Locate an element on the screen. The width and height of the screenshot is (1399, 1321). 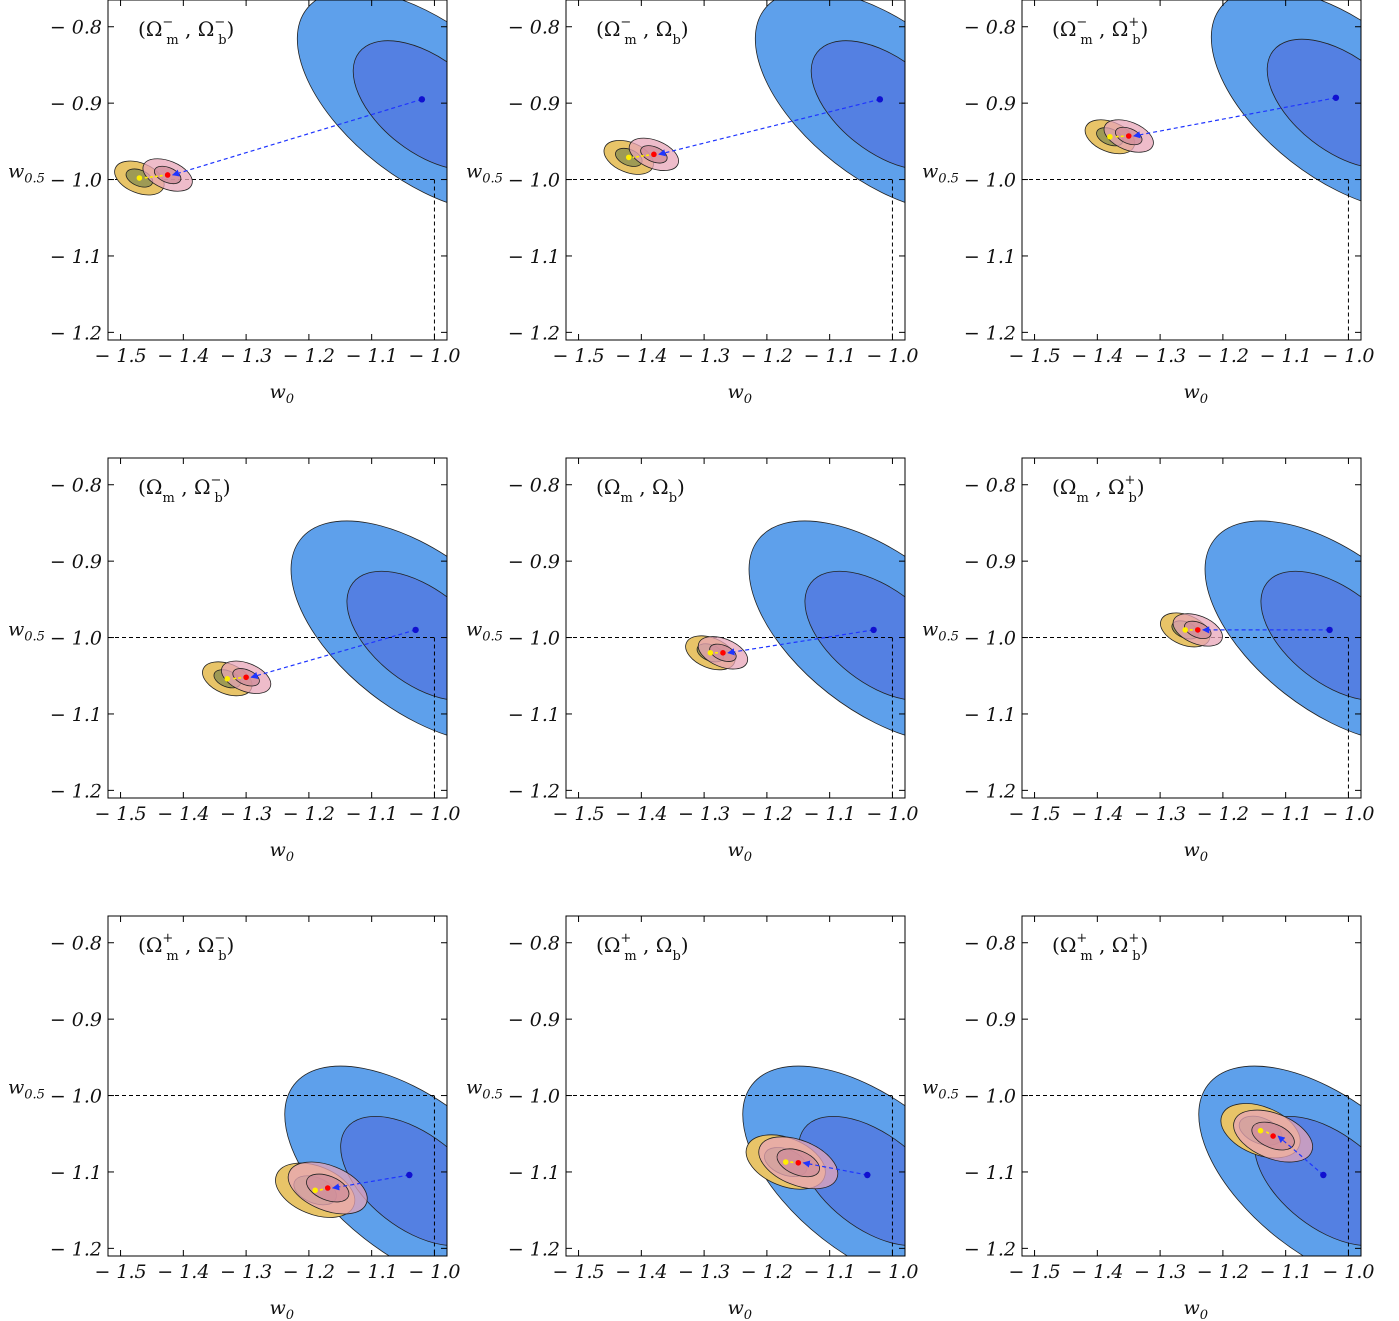
panel-title: (Ω− m , Ω b) is located at coordinates (642, 31).